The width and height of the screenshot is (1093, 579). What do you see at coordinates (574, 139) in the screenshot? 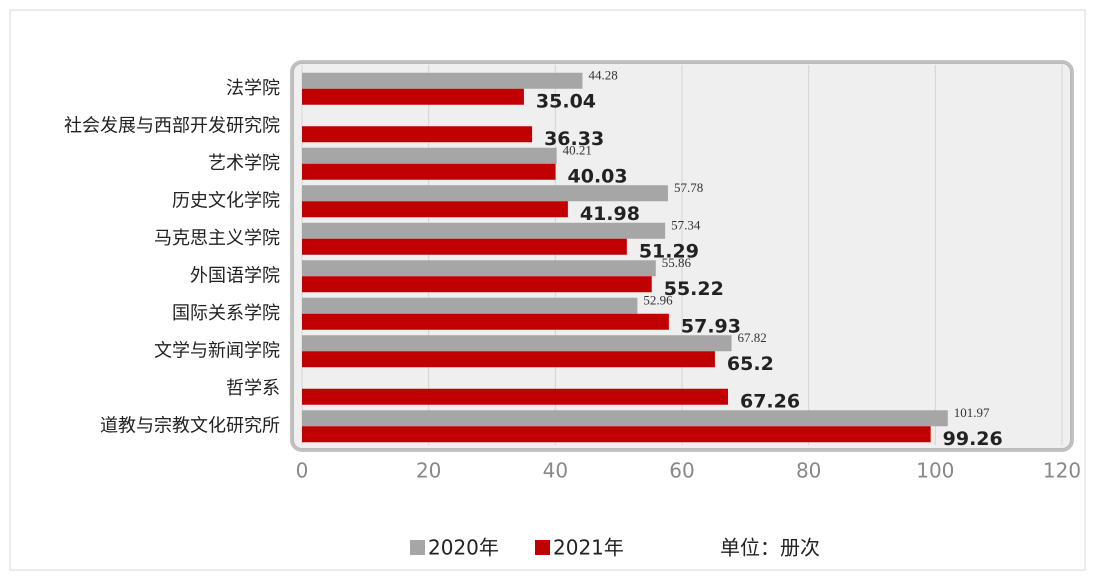
I see `value-label: 36.33` at bounding box center [574, 139].